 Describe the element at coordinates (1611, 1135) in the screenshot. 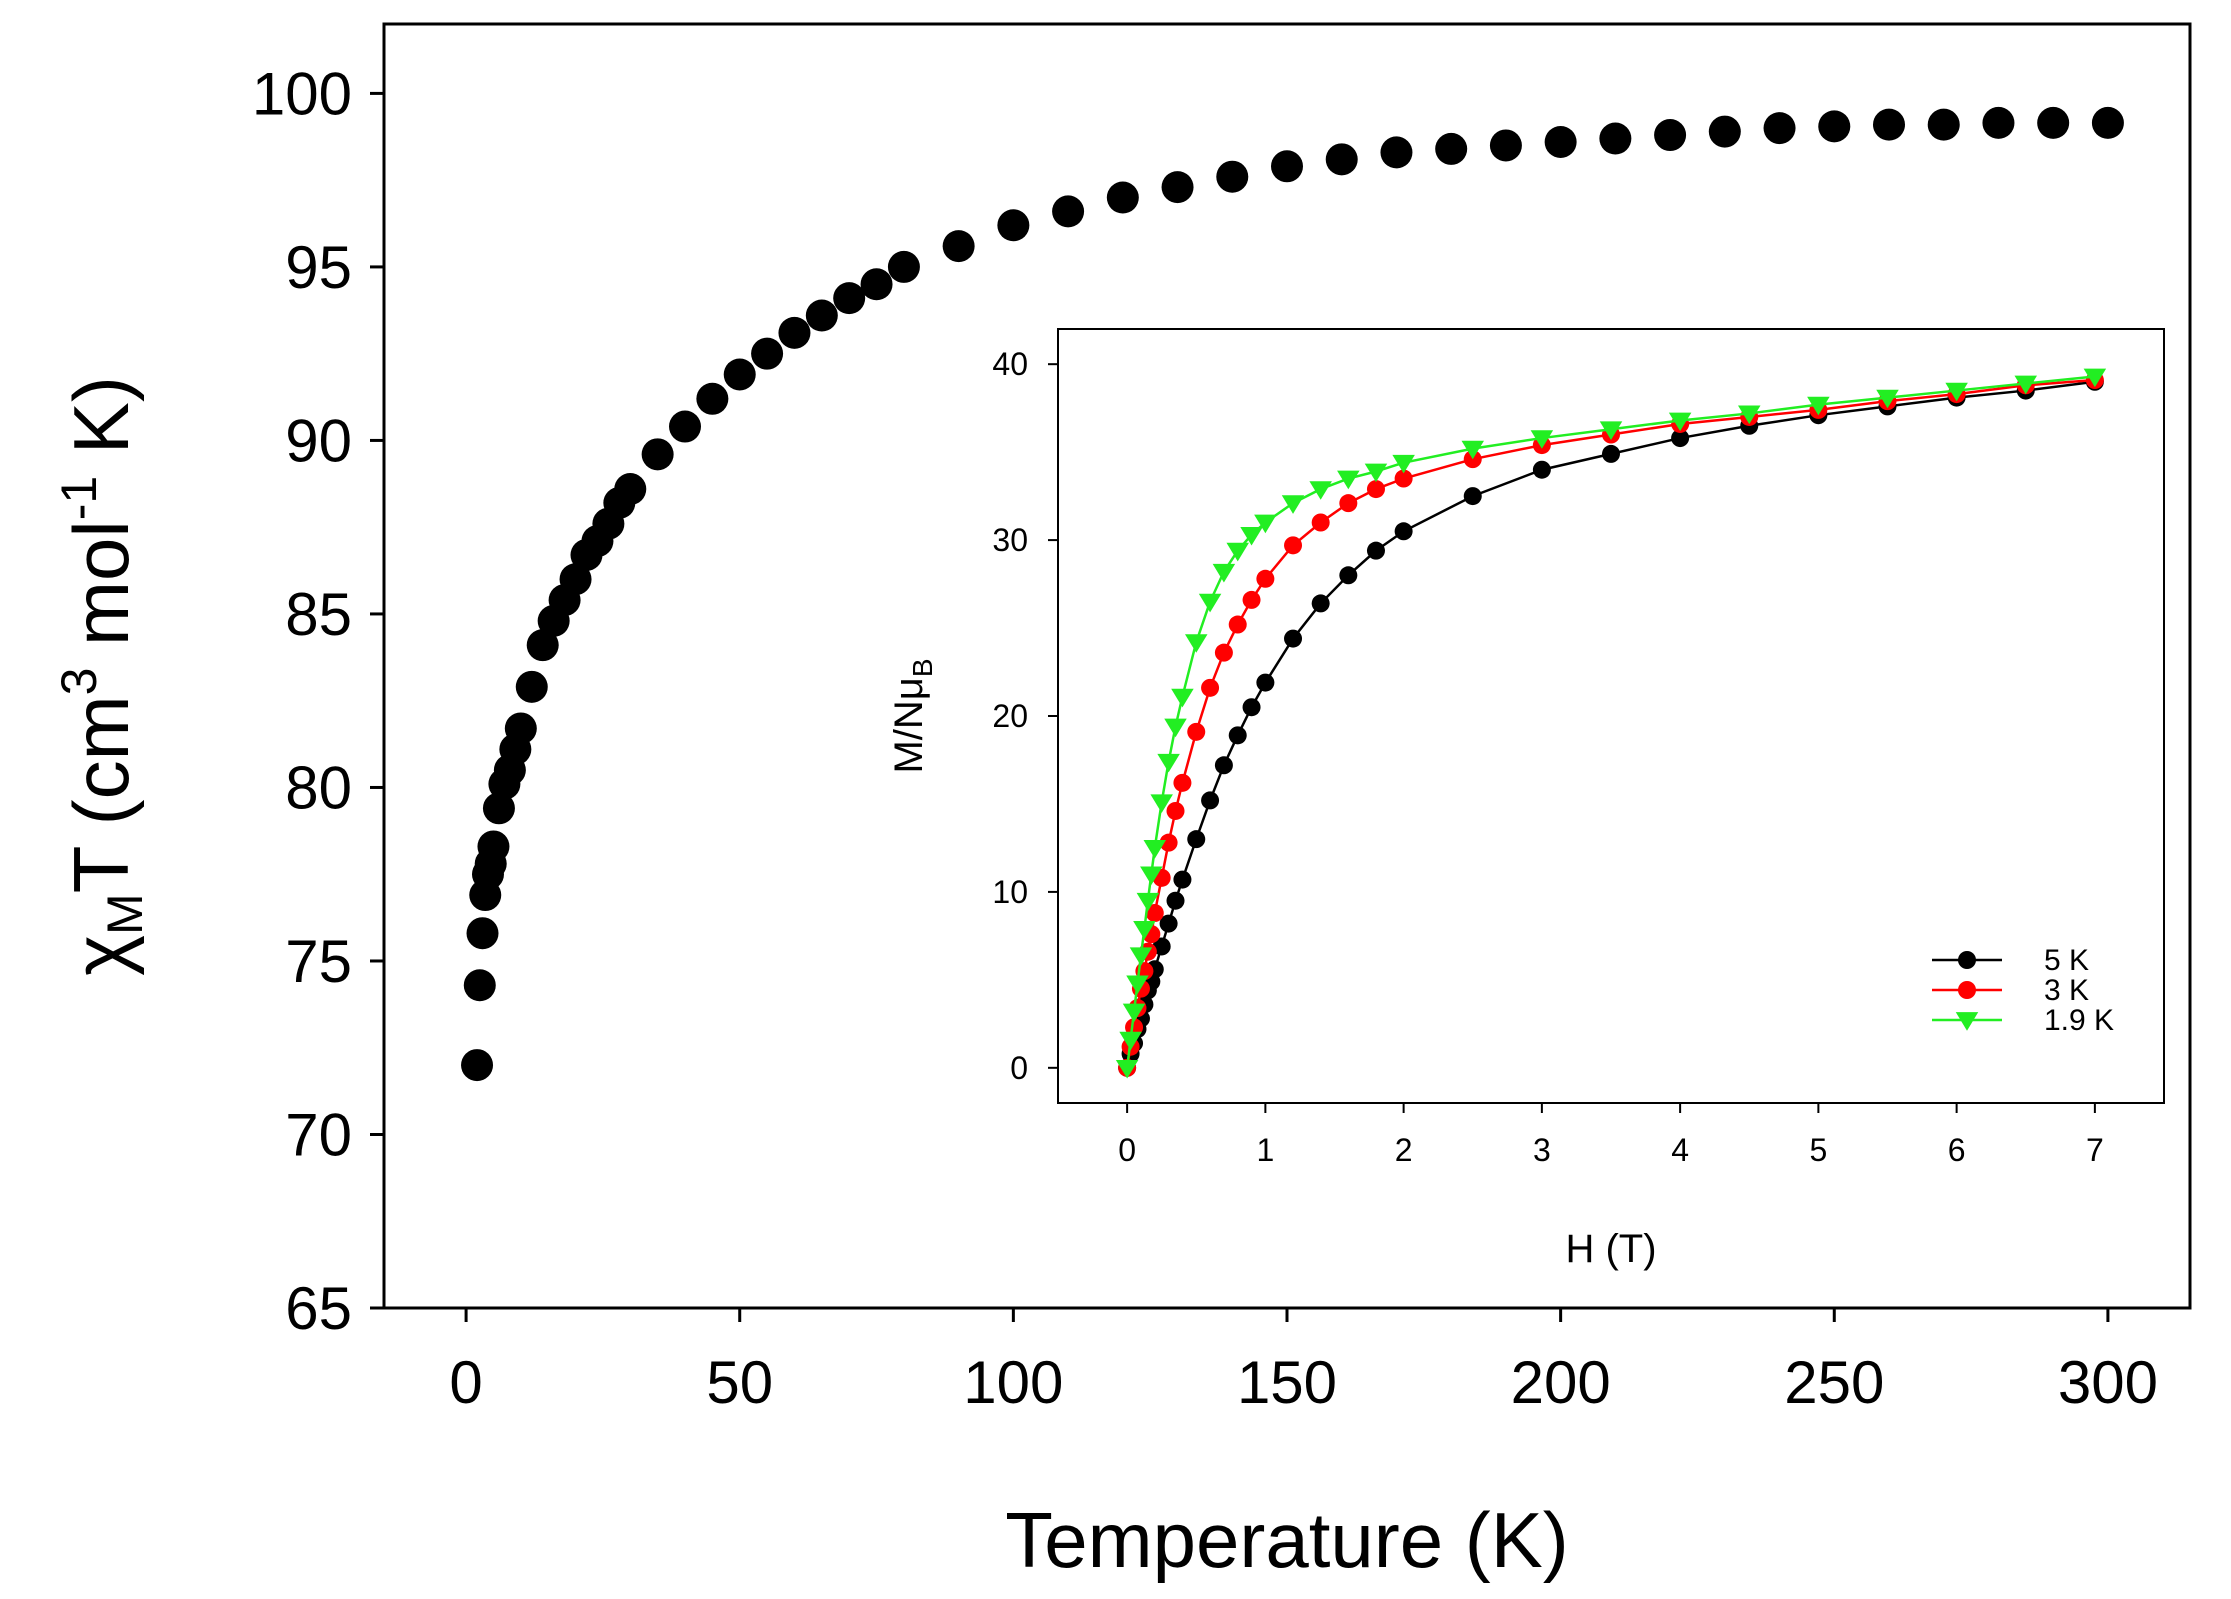

I see `inset-x-axis: 0 1 2 3 4 5 6 7` at that location.